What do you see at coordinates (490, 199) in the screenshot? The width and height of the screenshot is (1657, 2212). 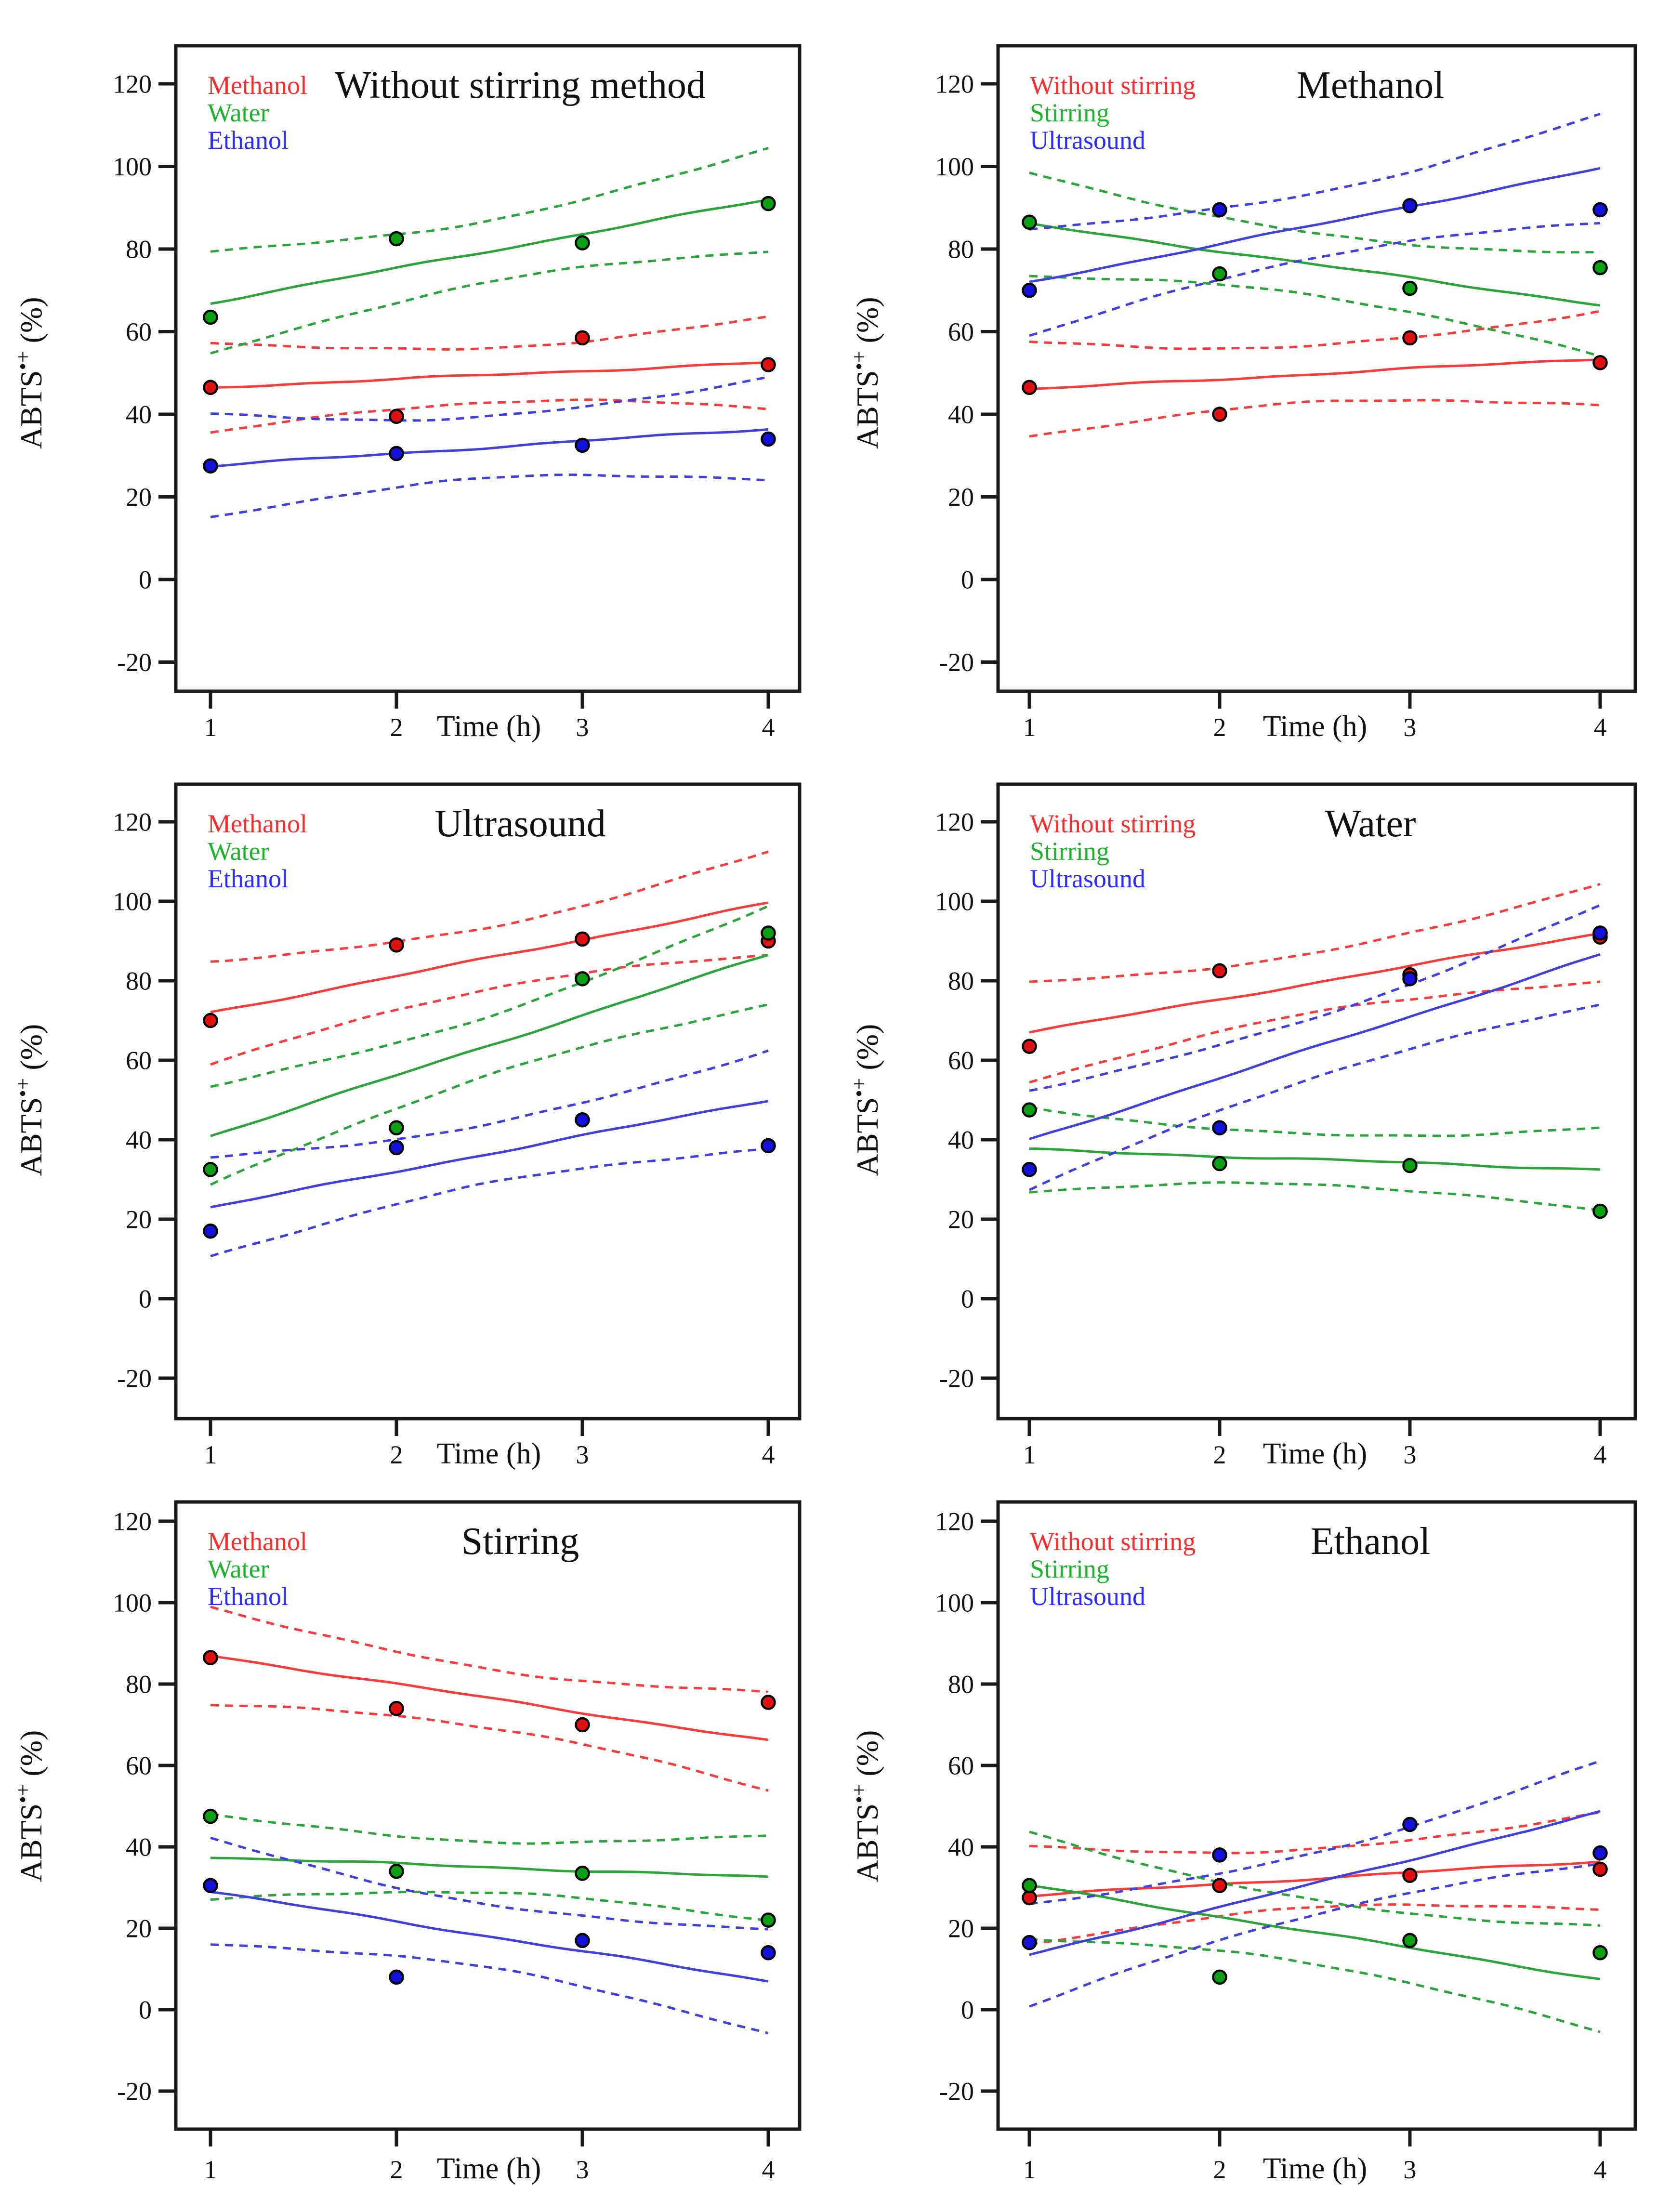 I see `band-upper-green` at bounding box center [490, 199].